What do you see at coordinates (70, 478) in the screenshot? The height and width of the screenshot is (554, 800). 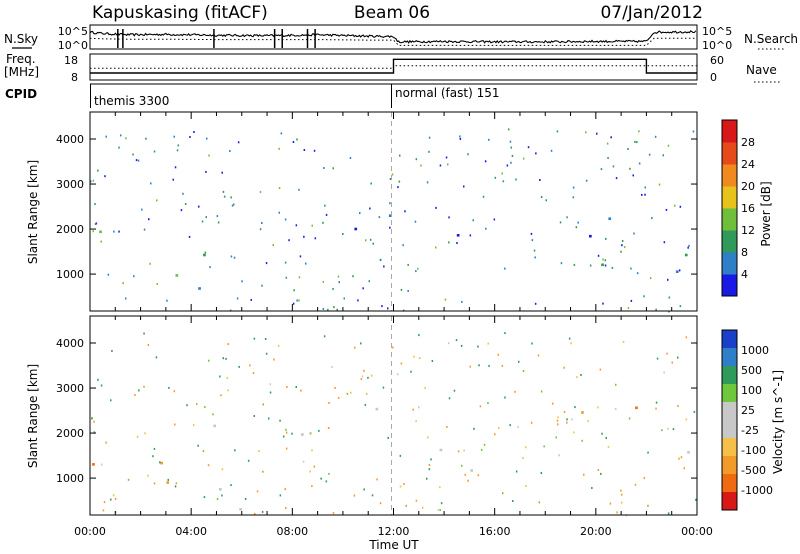 I see `y-tick-label: 1000` at bounding box center [70, 478].